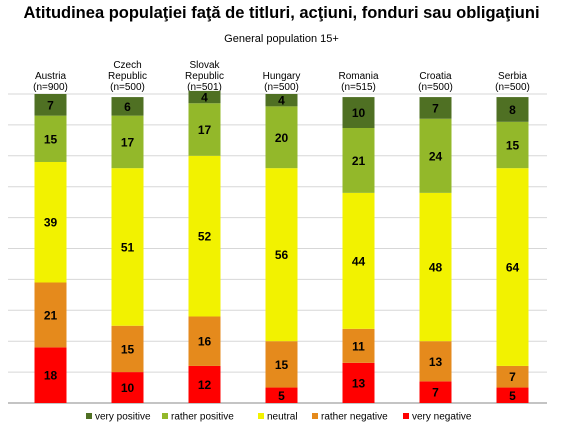  Describe the element at coordinates (354, 417) in the screenshot. I see `legend-label-rather-negative: rather negative` at that location.